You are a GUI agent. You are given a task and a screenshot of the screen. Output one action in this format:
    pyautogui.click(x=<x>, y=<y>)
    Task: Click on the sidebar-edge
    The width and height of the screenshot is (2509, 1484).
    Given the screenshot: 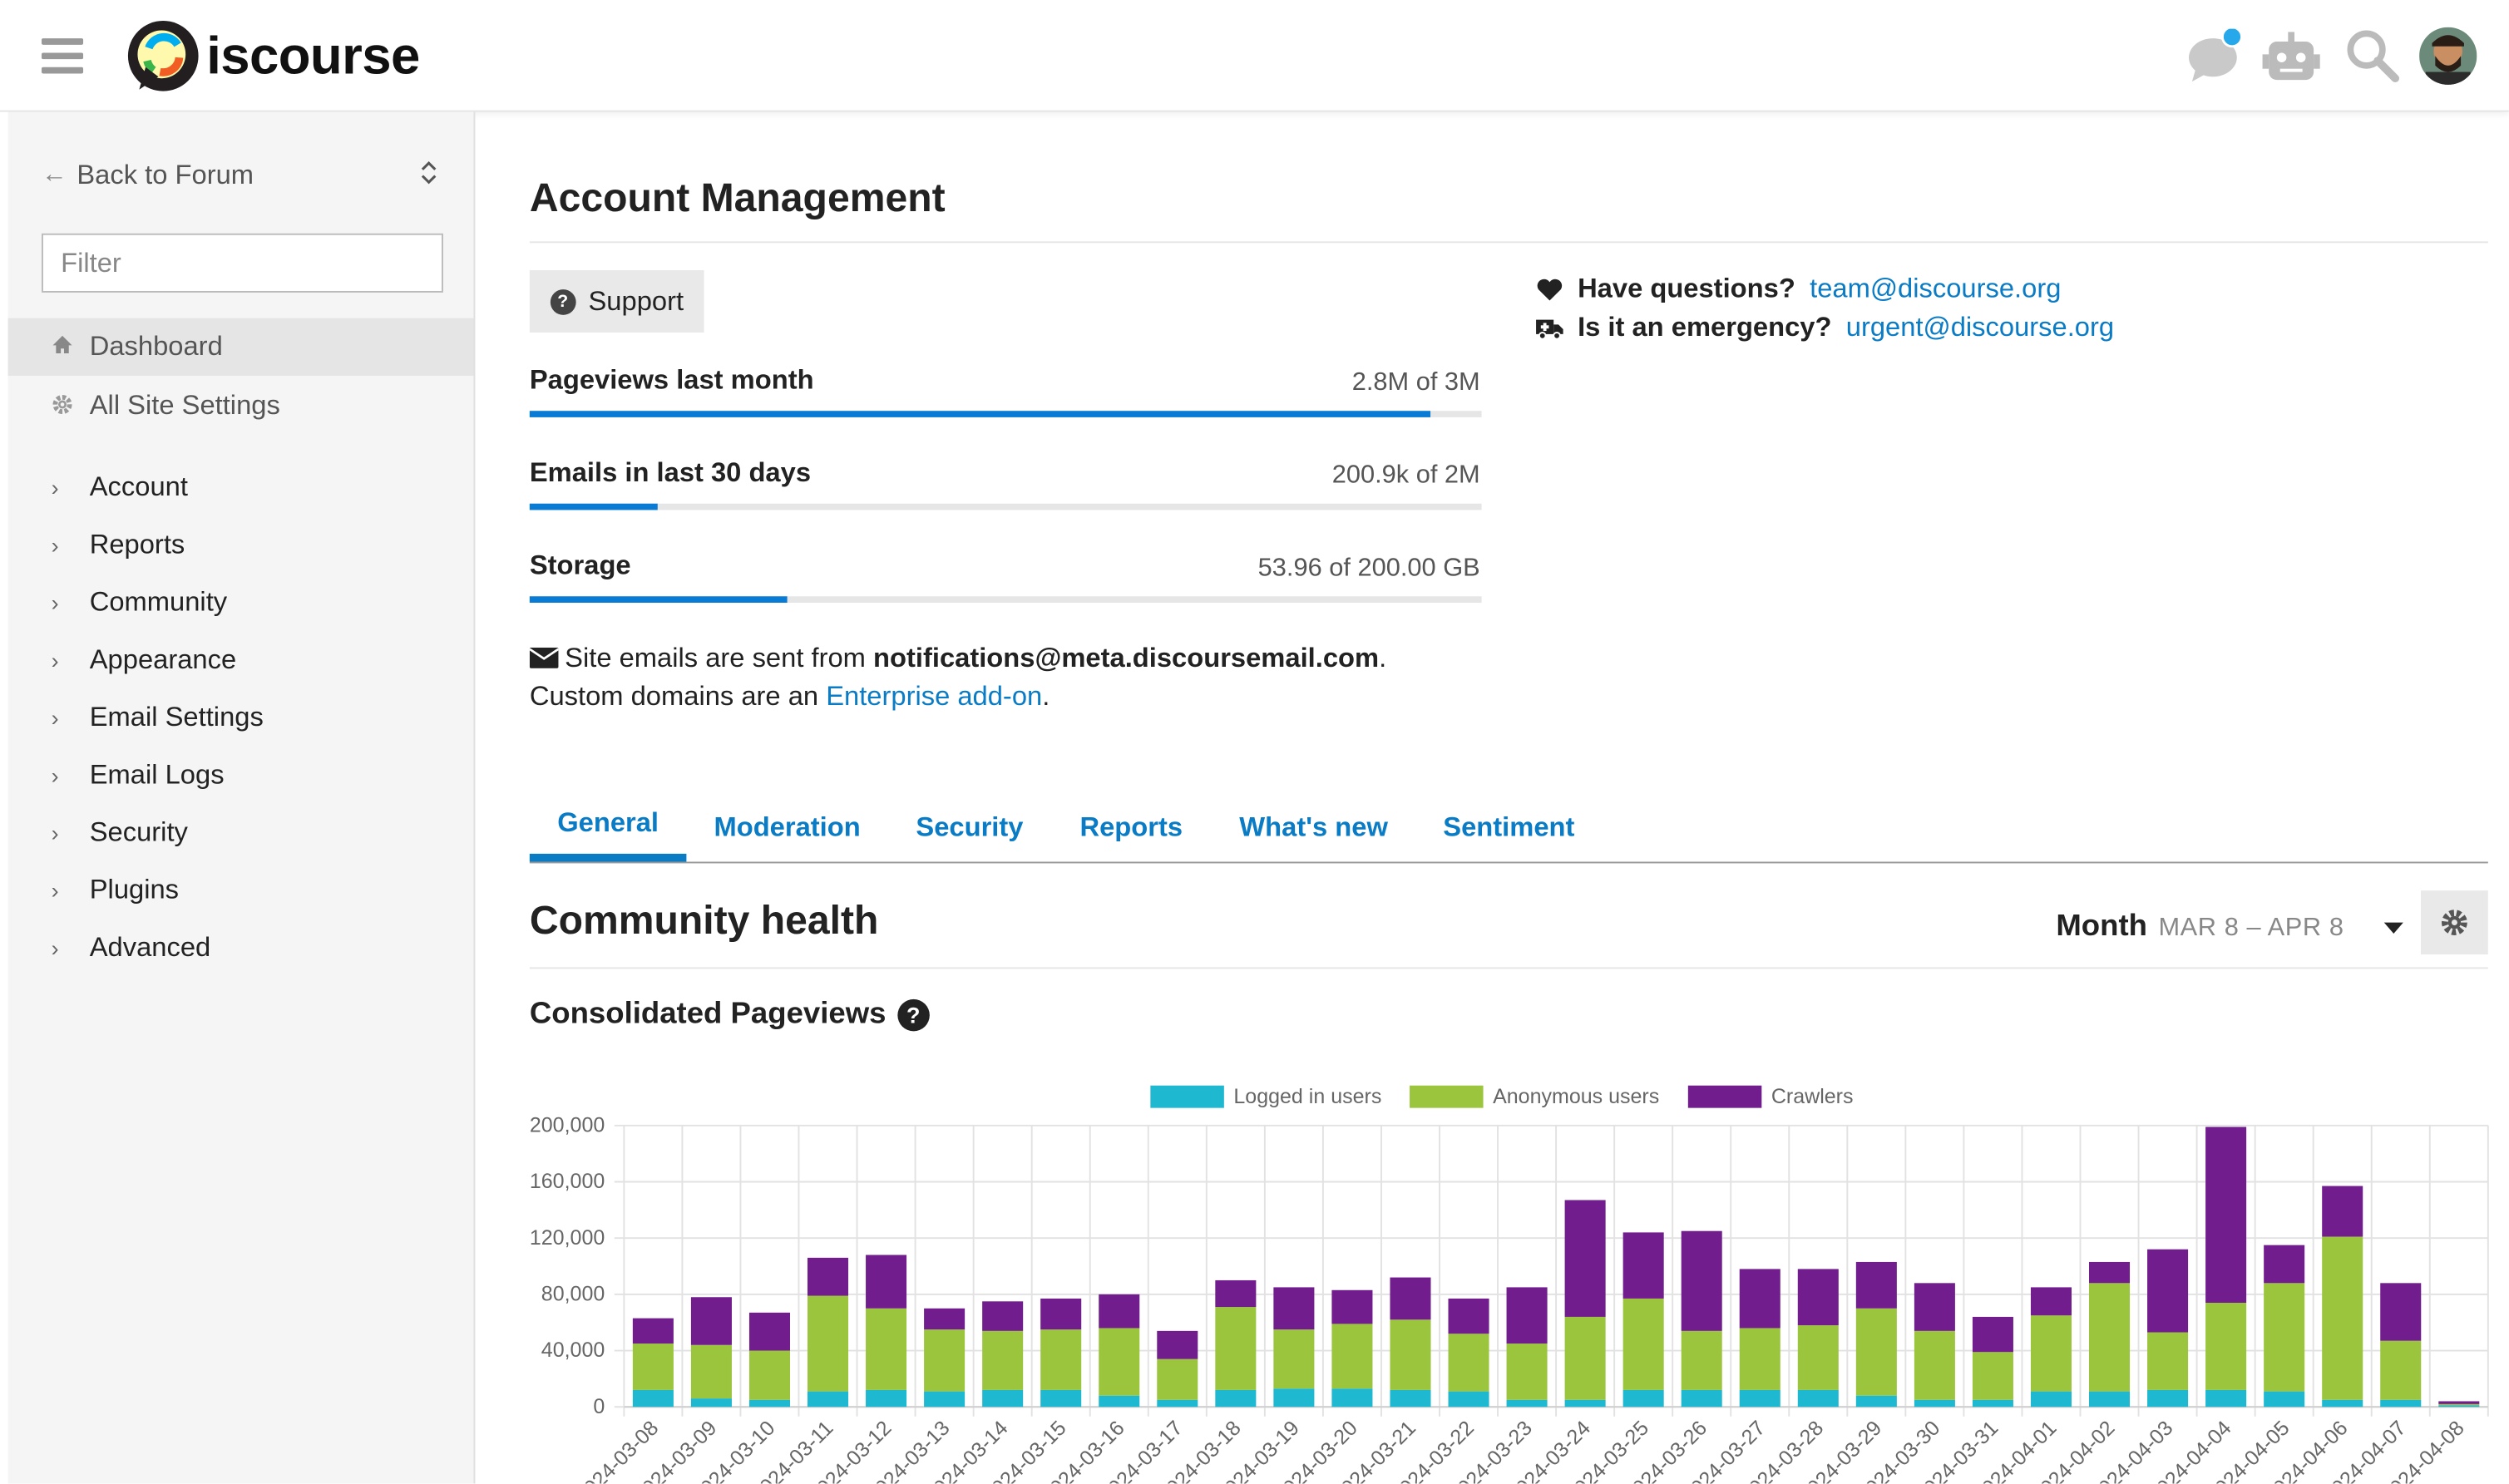 What is the action you would take?
    pyautogui.click(x=4, y=797)
    